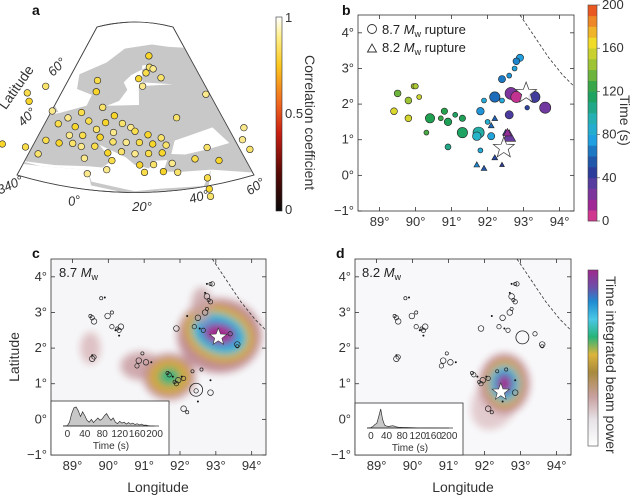 This screenshot has height=498, width=640. What do you see at coordinates (424, 30) in the screenshot?
I see `legend-item-circle: 8.7 Mw rupture` at bounding box center [424, 30].